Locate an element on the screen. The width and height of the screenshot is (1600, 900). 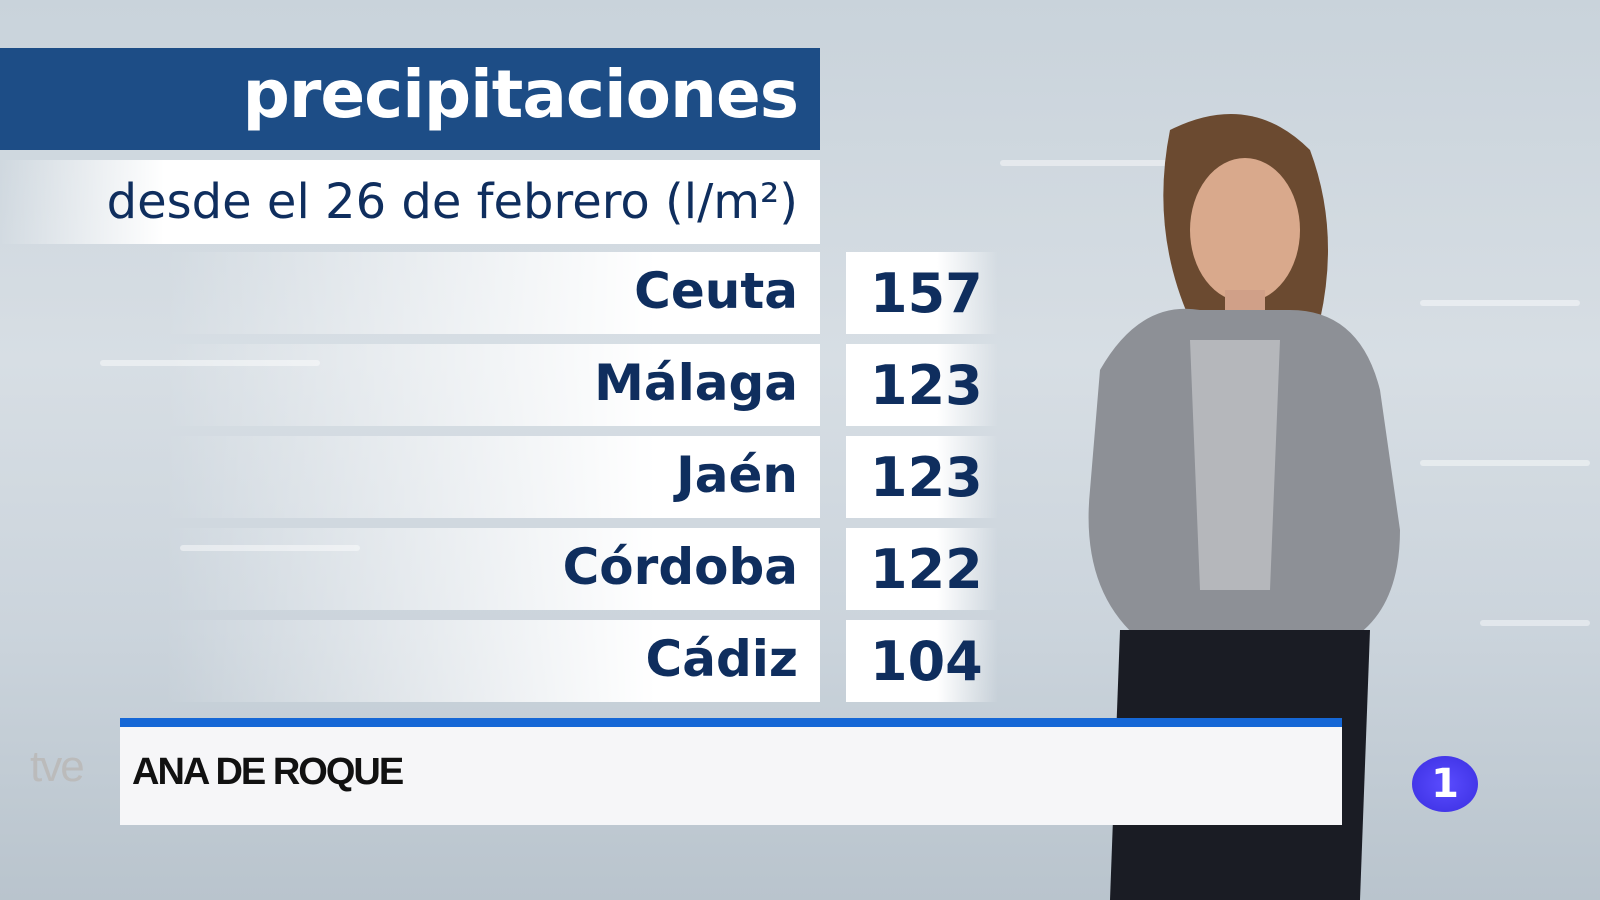
subtitle-box: desde el 26 de febrero (l/m²) is located at coordinates (410, 202).